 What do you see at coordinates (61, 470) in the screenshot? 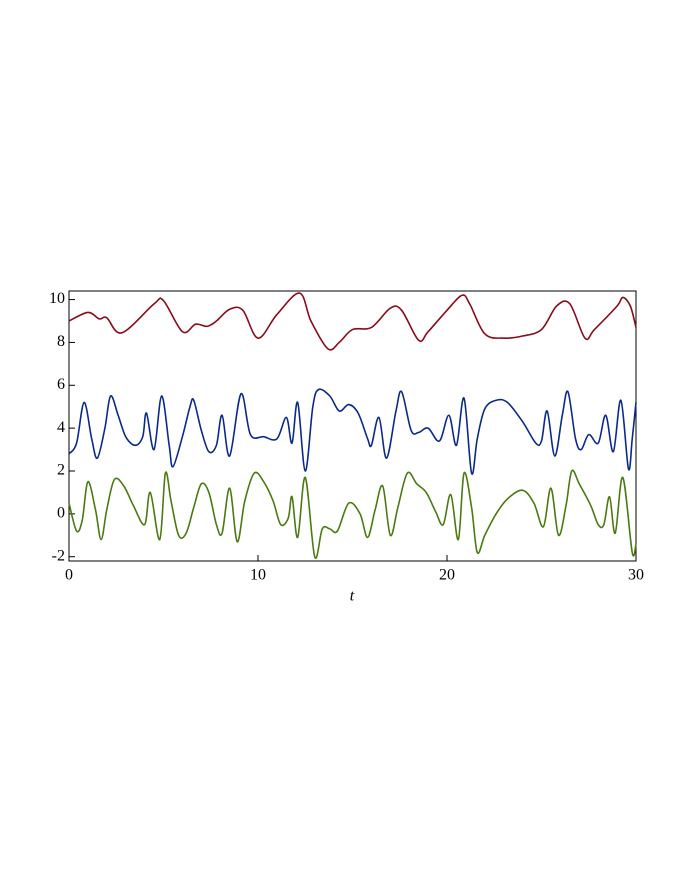
I see `y-tick-label: 2` at bounding box center [61, 470].